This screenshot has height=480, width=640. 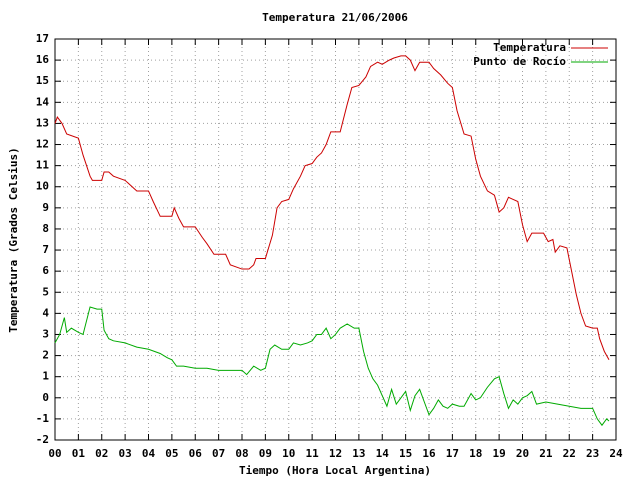 I want to click on y-tick-label: 3, so click(x=45, y=333).